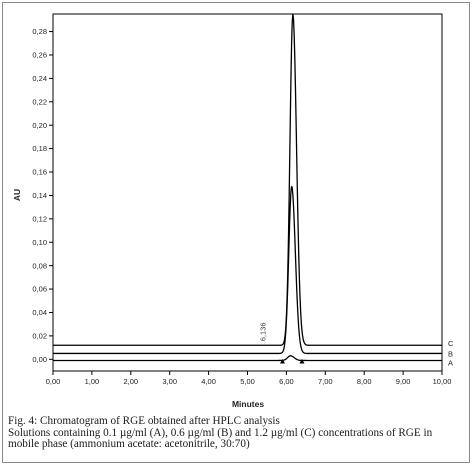 Image resolution: width=474 pixels, height=467 pixels. Describe the element at coordinates (39, 31) in the screenshot. I see `y-tick-label: 0,28` at that location.